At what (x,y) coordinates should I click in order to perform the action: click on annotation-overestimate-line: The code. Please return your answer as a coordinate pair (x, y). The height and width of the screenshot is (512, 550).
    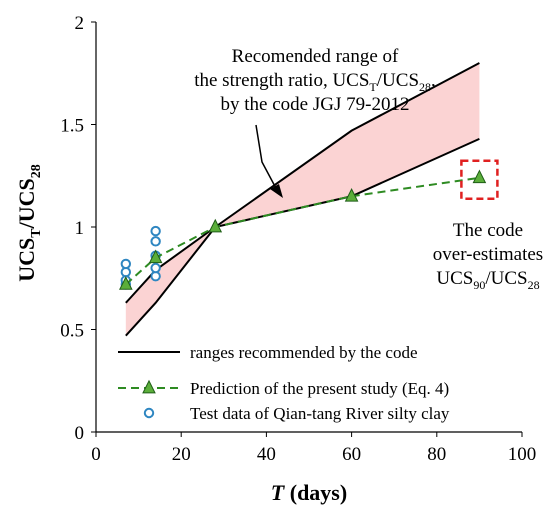
    Looking at the image, I should click on (488, 230).